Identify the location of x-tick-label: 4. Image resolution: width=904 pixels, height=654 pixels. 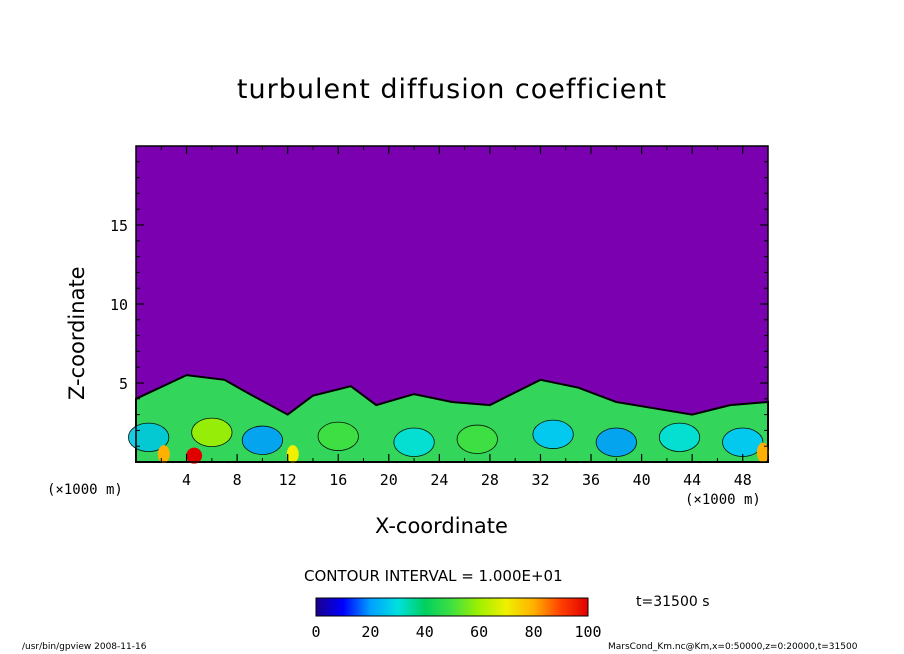
(186, 480).